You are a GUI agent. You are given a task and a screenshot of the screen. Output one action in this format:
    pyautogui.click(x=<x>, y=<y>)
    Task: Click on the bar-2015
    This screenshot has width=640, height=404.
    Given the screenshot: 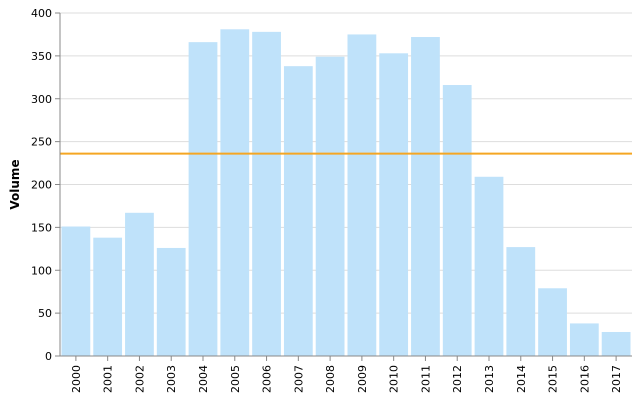 What is the action you would take?
    pyautogui.click(x=552, y=322)
    